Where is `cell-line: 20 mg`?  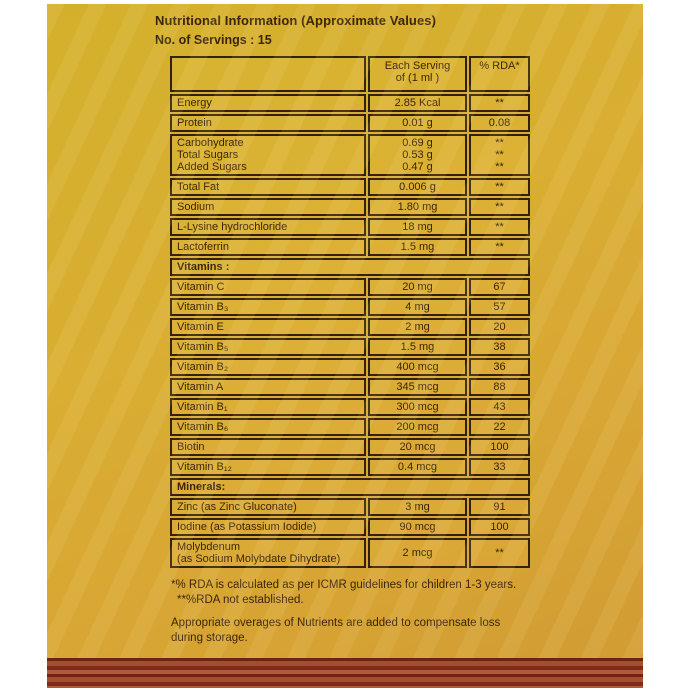 cell-line: 20 mg is located at coordinates (417, 287).